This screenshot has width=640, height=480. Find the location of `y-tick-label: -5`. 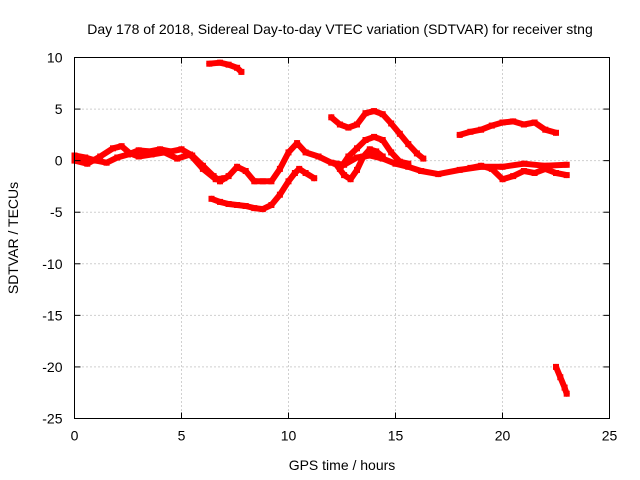

y-tick-label: -5 is located at coordinates (56, 212).